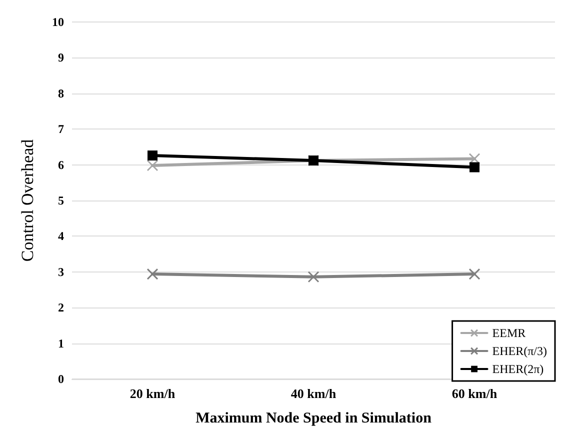 This screenshot has width=569, height=441. Describe the element at coordinates (518, 369) in the screenshot. I see `legend-label: EHER(2π)` at that location.